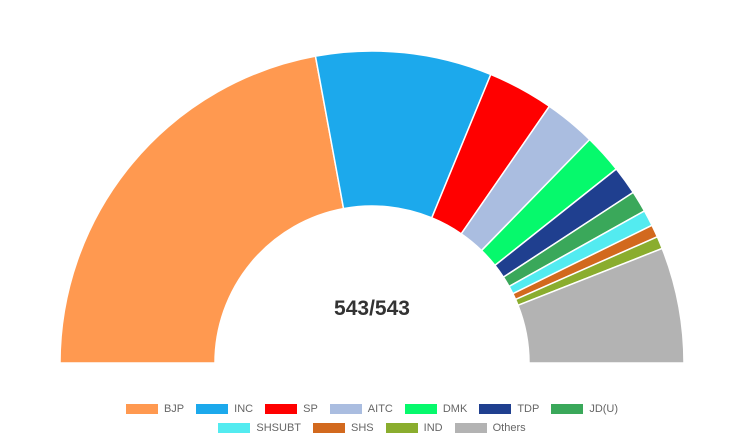 The height and width of the screenshot is (441, 745). What do you see at coordinates (433, 428) in the screenshot?
I see `legend-label: IND` at bounding box center [433, 428].